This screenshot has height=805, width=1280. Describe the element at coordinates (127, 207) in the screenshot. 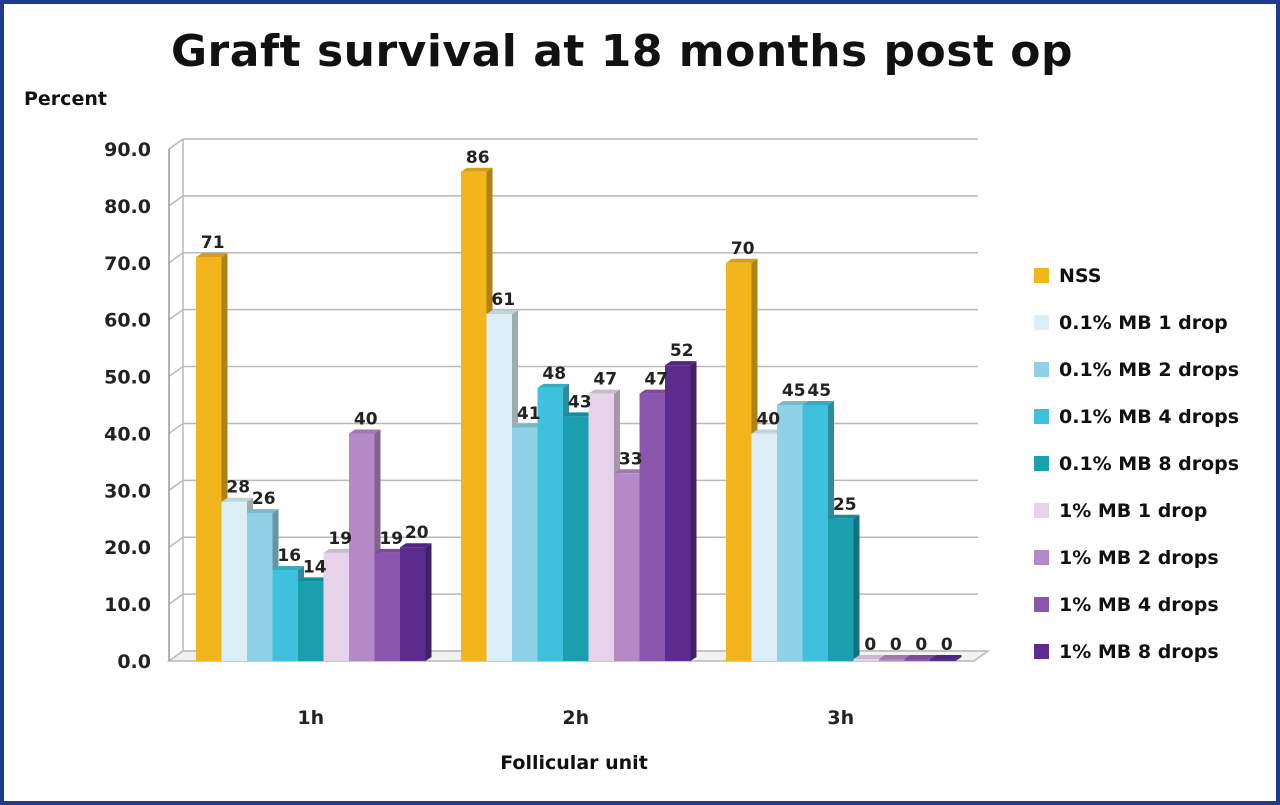

I see `y-tick-label: 80.0` at that location.